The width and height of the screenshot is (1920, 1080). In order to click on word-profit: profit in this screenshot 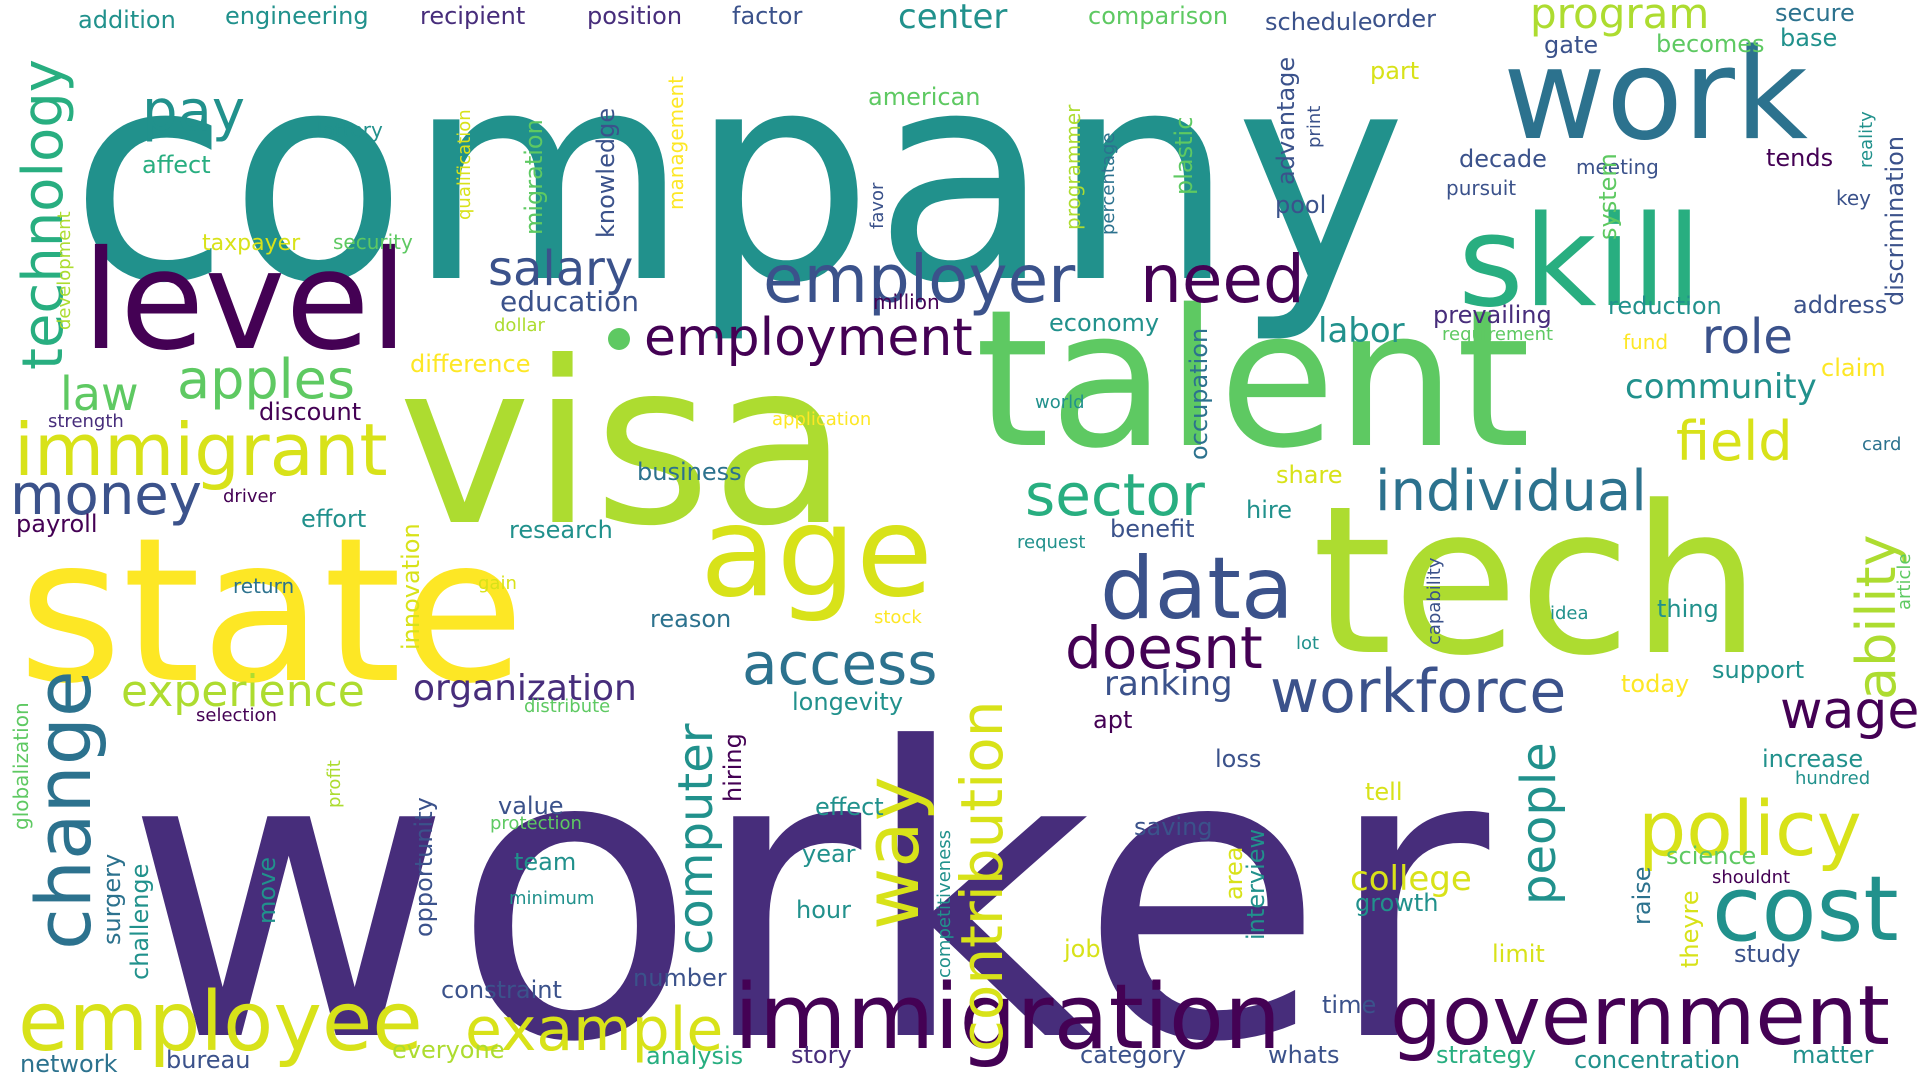, I will do `click(334, 784)`.